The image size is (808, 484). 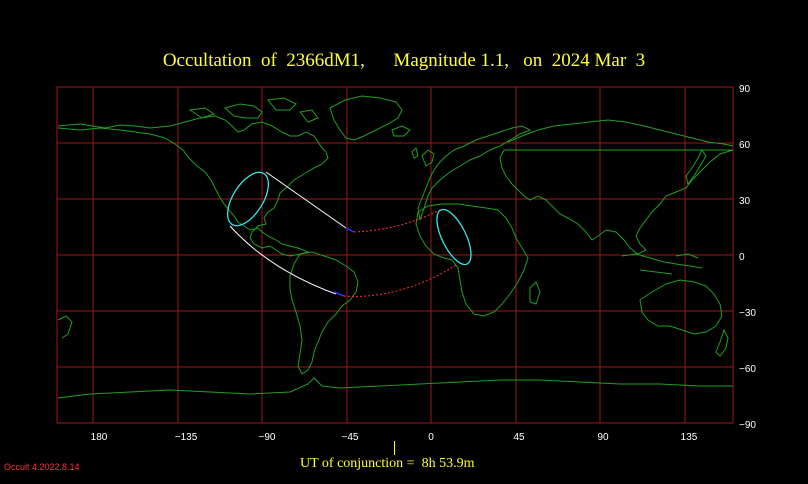 I want to click on lon-tick-label: 180, so click(x=99, y=437).